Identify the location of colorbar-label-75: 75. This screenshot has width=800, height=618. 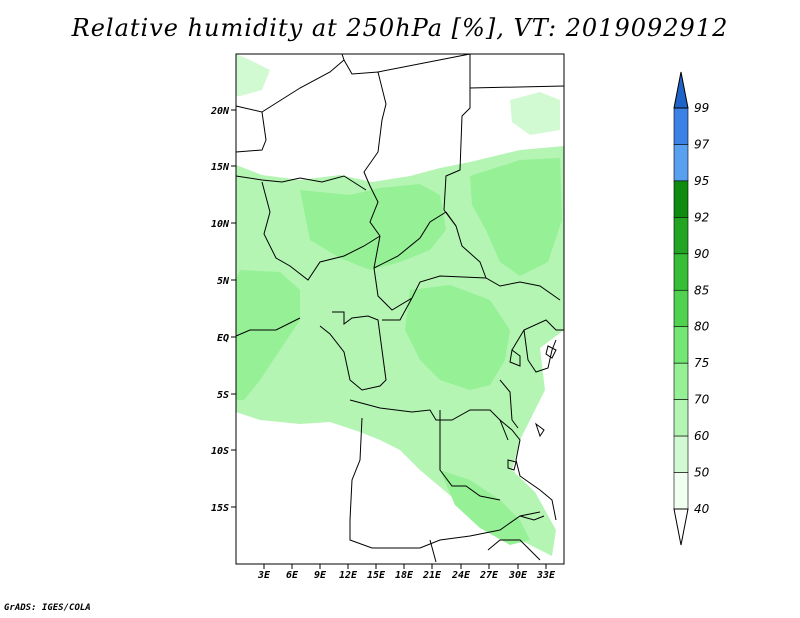
(701, 363).